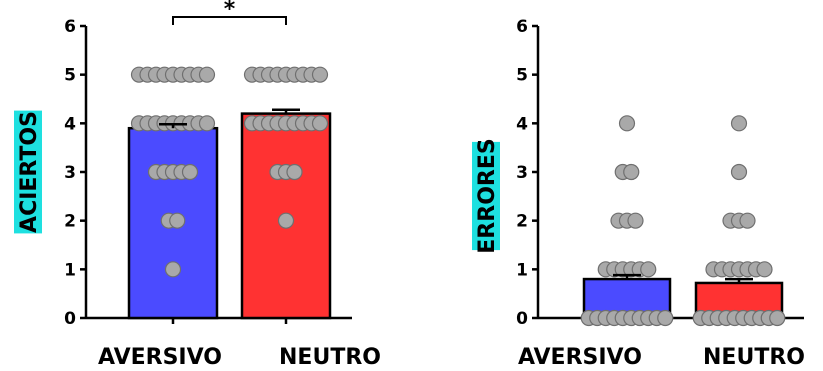 The width and height of the screenshot is (823, 371). I want to click on significance-marker: *, so click(230, 11).